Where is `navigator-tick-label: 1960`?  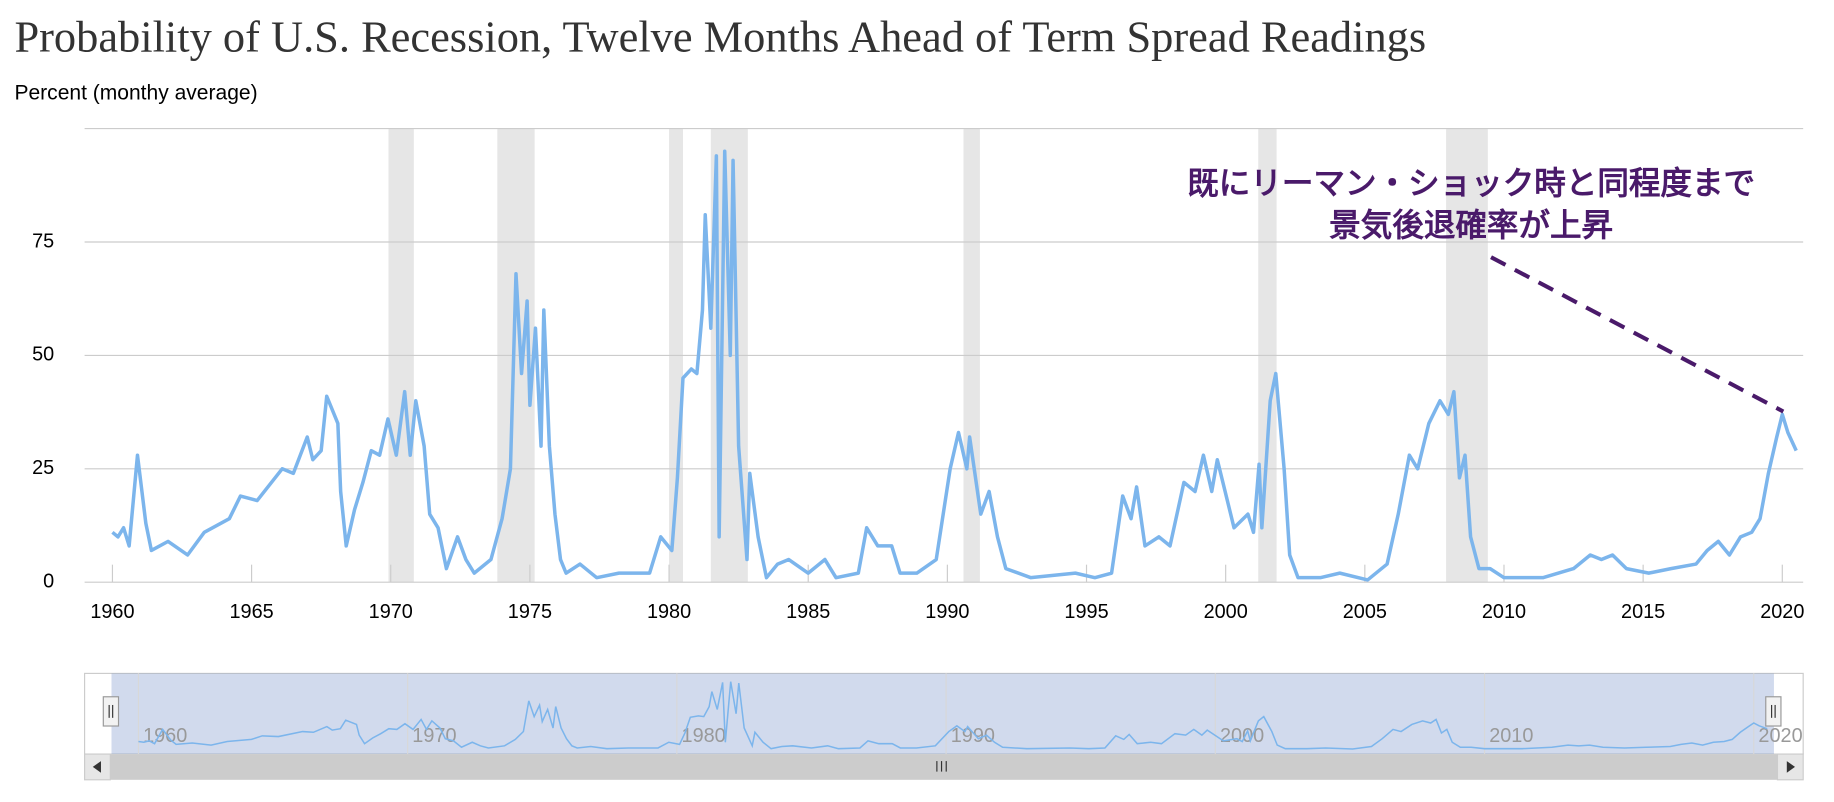
navigator-tick-label: 1960 is located at coordinates (165, 736).